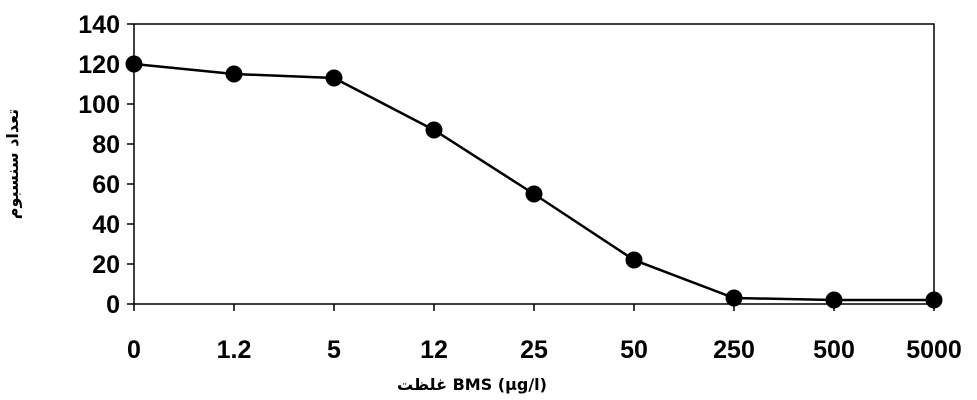  Describe the element at coordinates (834, 350) in the screenshot. I see `x-tick-label: 500` at that location.